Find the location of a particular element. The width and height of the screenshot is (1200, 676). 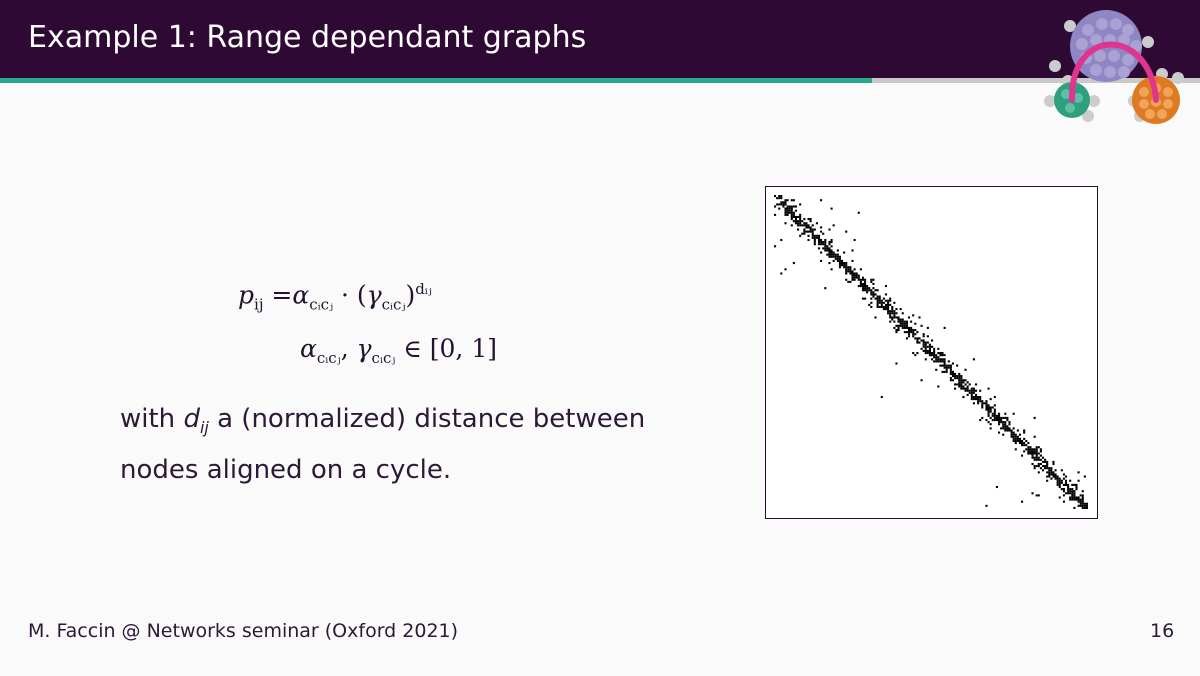

eq-gamma-sub: cᵢcⱼ is located at coordinates (393, 304).